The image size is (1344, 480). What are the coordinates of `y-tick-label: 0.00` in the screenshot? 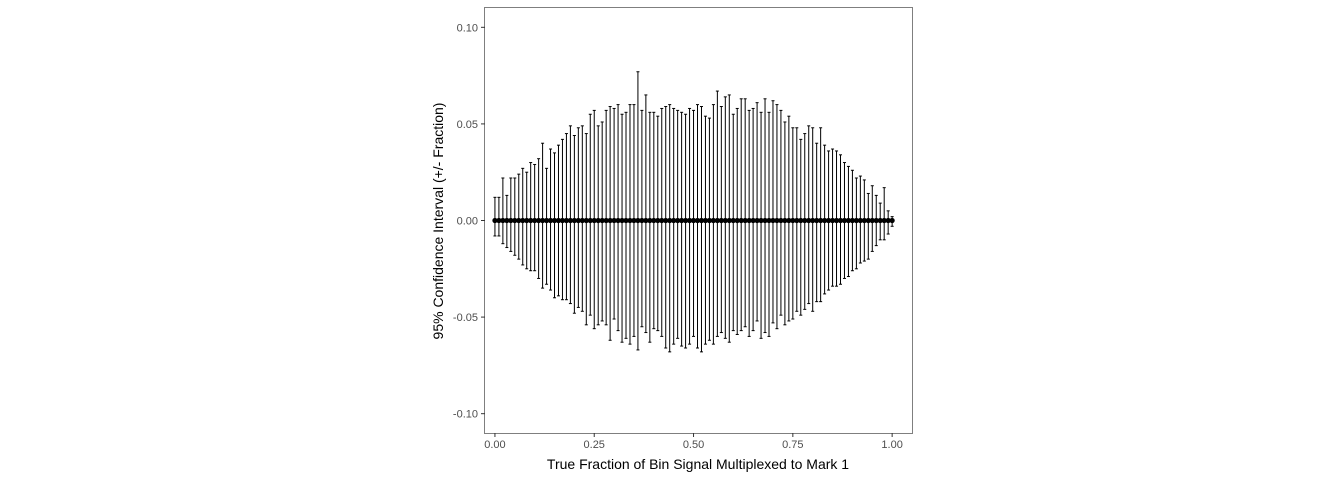 It's located at (467, 222).